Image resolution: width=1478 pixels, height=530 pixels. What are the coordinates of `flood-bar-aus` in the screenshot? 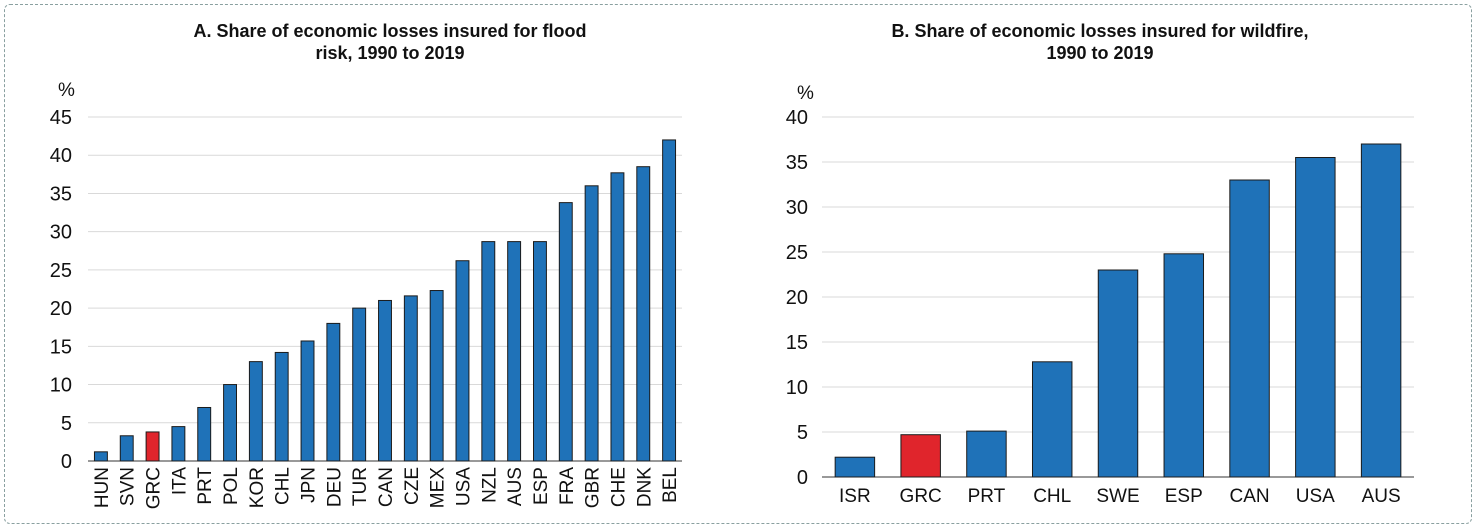 It's located at (514, 351).